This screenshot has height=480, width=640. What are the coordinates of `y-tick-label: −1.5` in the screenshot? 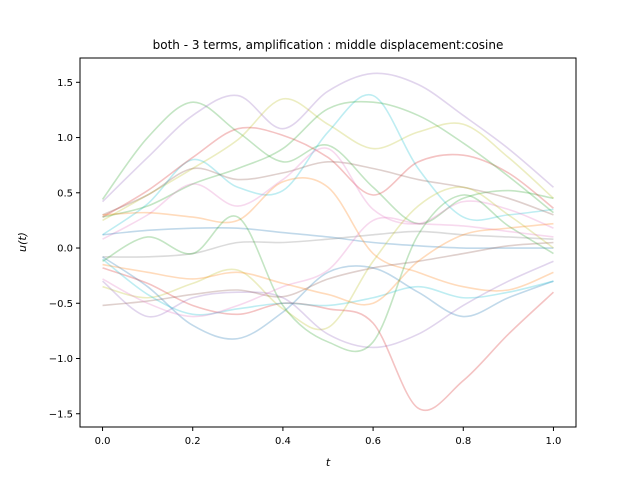 It's located at (61, 414).